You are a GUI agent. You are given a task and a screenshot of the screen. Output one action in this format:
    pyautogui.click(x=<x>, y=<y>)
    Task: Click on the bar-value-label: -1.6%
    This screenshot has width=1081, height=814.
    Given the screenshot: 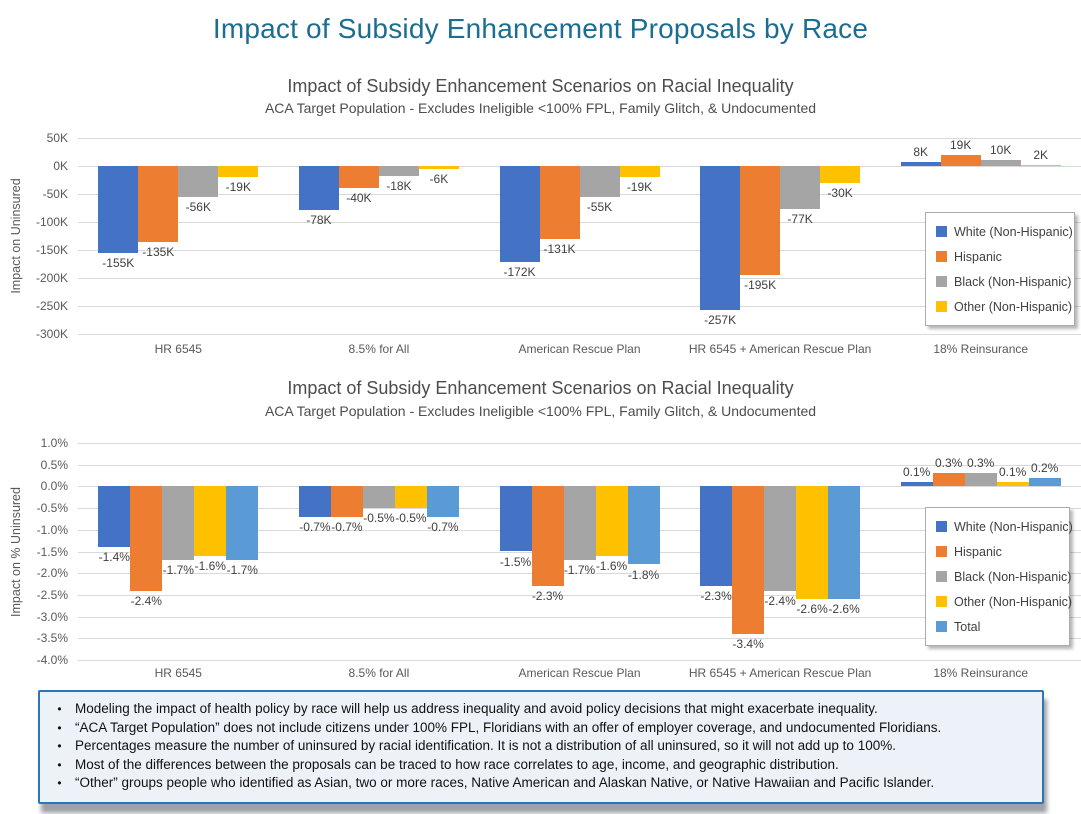 What is the action you would take?
    pyautogui.click(x=210, y=565)
    